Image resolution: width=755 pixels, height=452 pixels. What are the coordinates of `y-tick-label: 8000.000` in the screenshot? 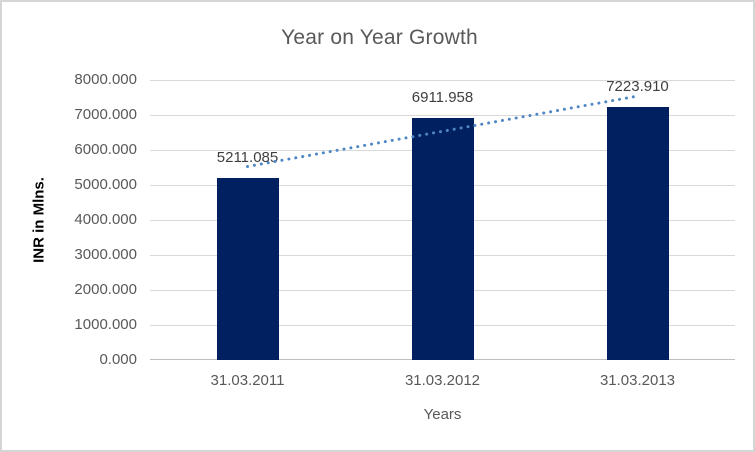 It's located at (105, 79).